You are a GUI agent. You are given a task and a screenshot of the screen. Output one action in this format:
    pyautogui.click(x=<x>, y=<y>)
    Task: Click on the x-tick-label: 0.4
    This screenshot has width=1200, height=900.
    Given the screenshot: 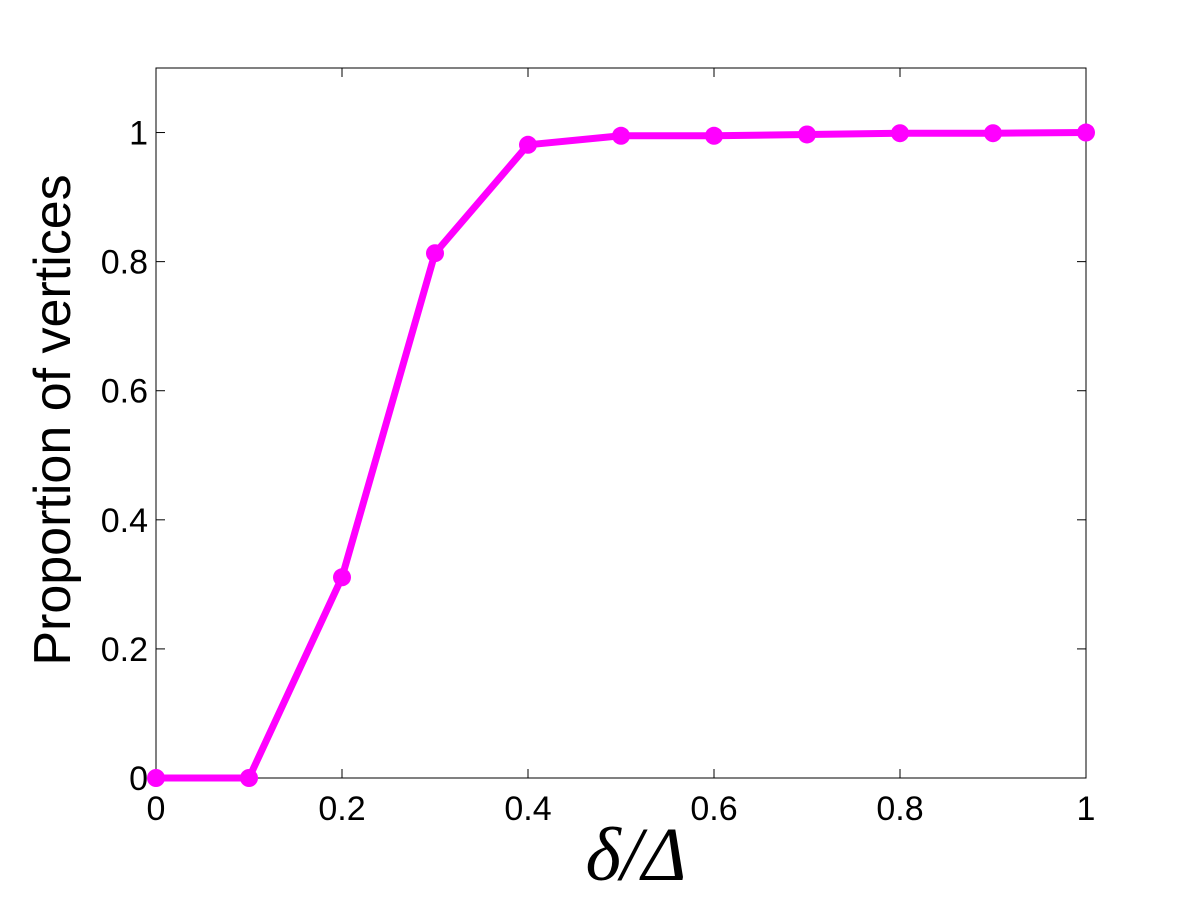 What is the action you would take?
    pyautogui.click(x=527, y=809)
    